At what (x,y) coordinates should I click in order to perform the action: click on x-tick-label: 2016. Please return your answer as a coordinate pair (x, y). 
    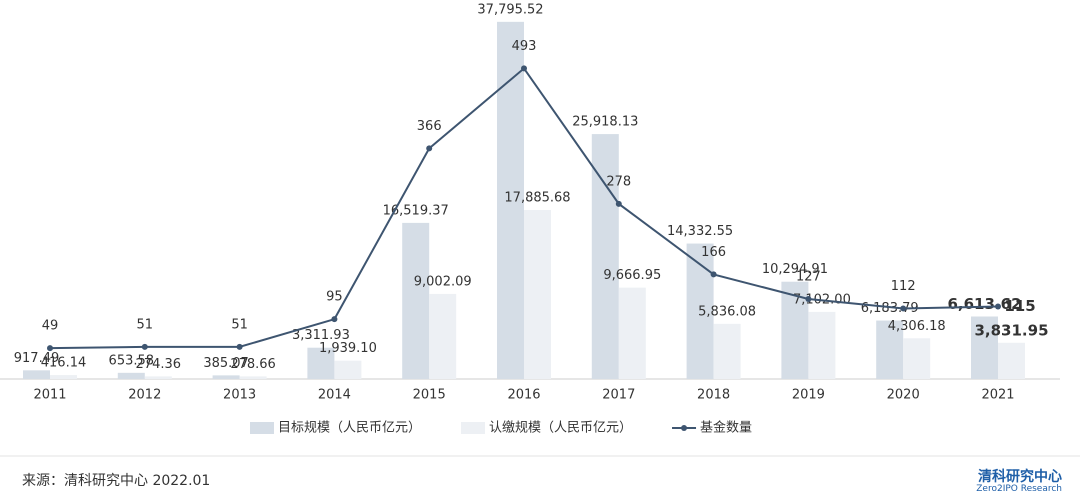
    Looking at the image, I should click on (523, 395).